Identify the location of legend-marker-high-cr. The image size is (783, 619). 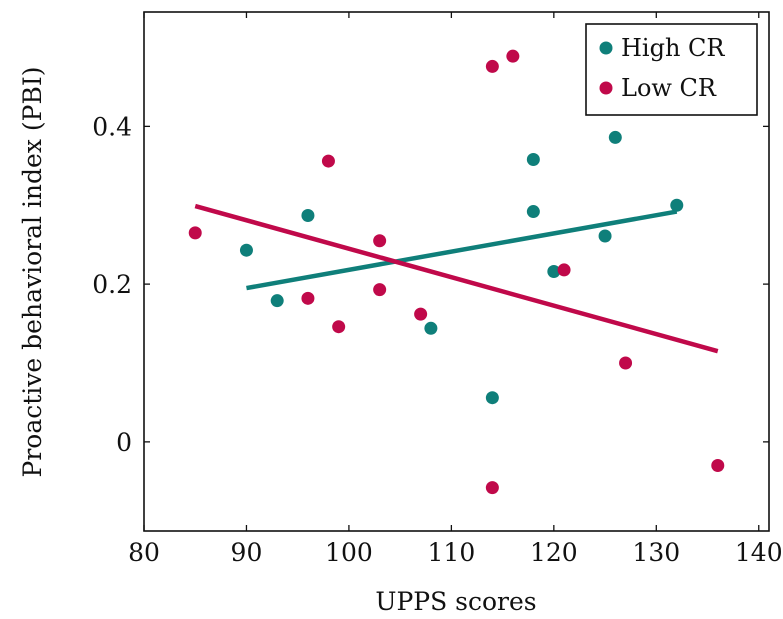
(606, 48).